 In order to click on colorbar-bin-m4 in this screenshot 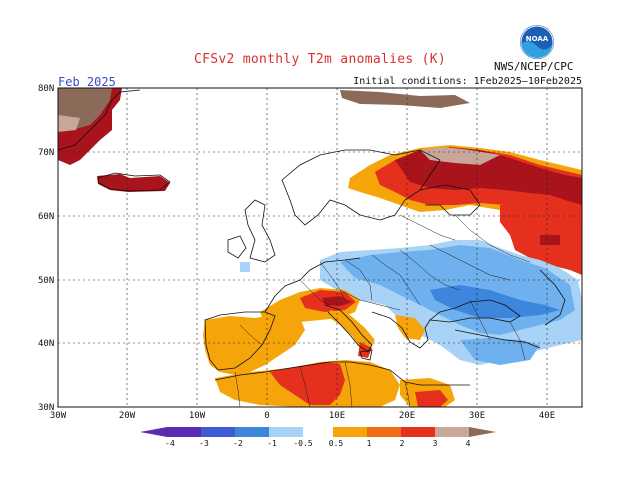, I will do `click(184, 432)`.